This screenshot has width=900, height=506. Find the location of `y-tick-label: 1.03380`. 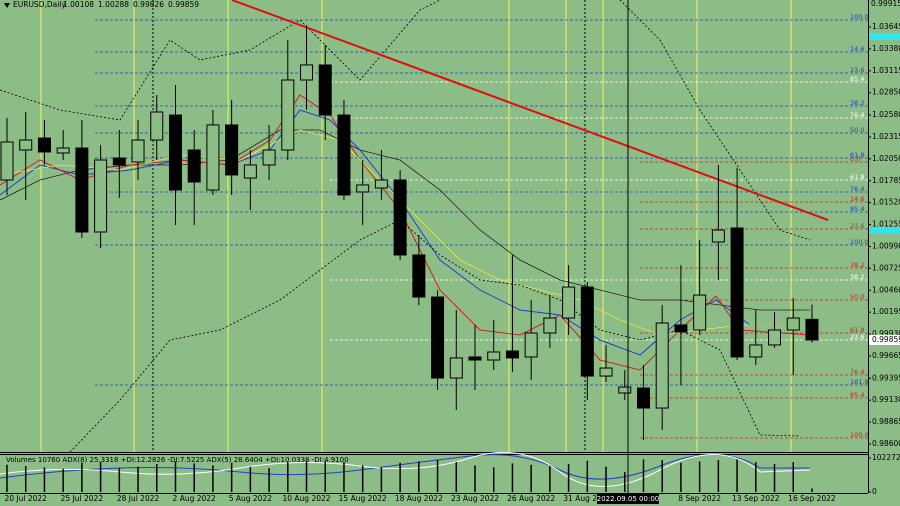

y-tick-label: 1.03380 is located at coordinates (886, 48).